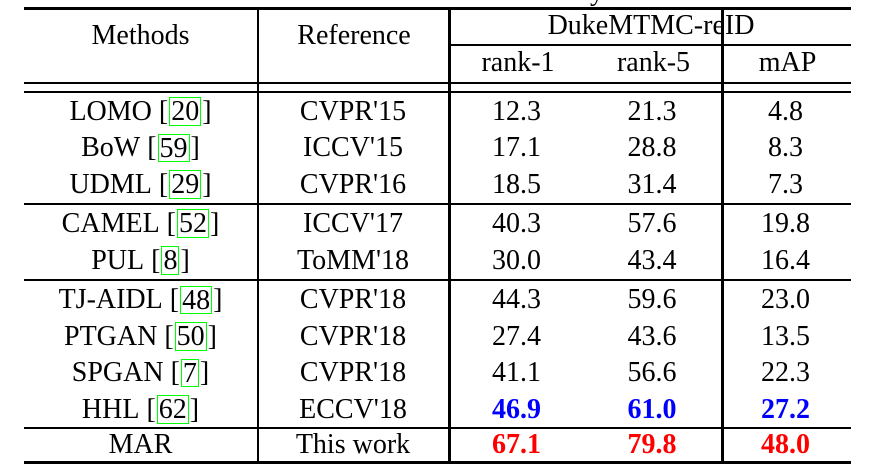 The width and height of the screenshot is (874, 472). I want to click on method-cell: MAR, so click(140, 444).